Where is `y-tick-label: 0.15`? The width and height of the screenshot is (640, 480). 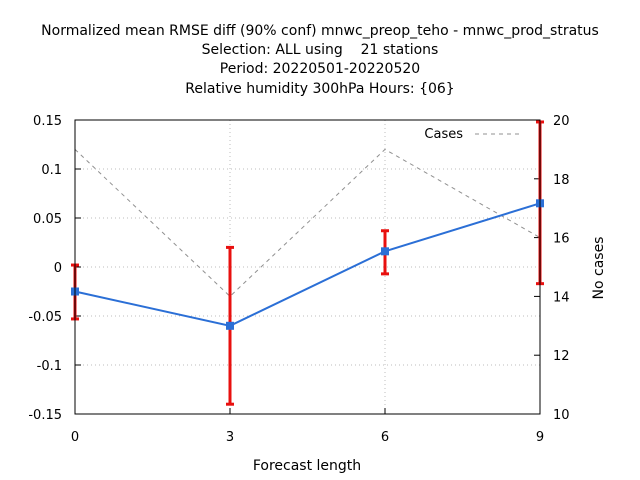
y-tick-label: 0.15 is located at coordinates (47, 121).